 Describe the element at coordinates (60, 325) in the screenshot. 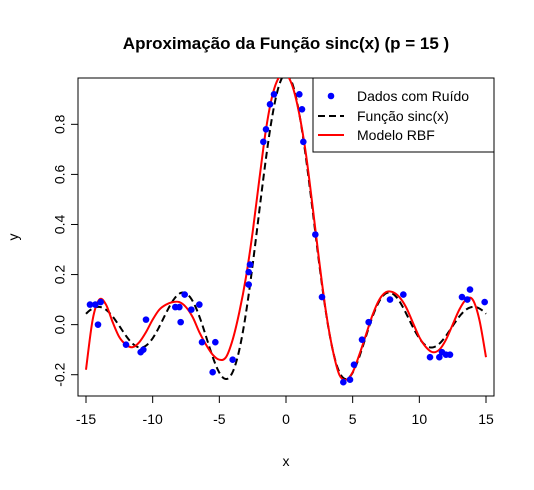

I see `y-tick-label: 0.0` at that location.